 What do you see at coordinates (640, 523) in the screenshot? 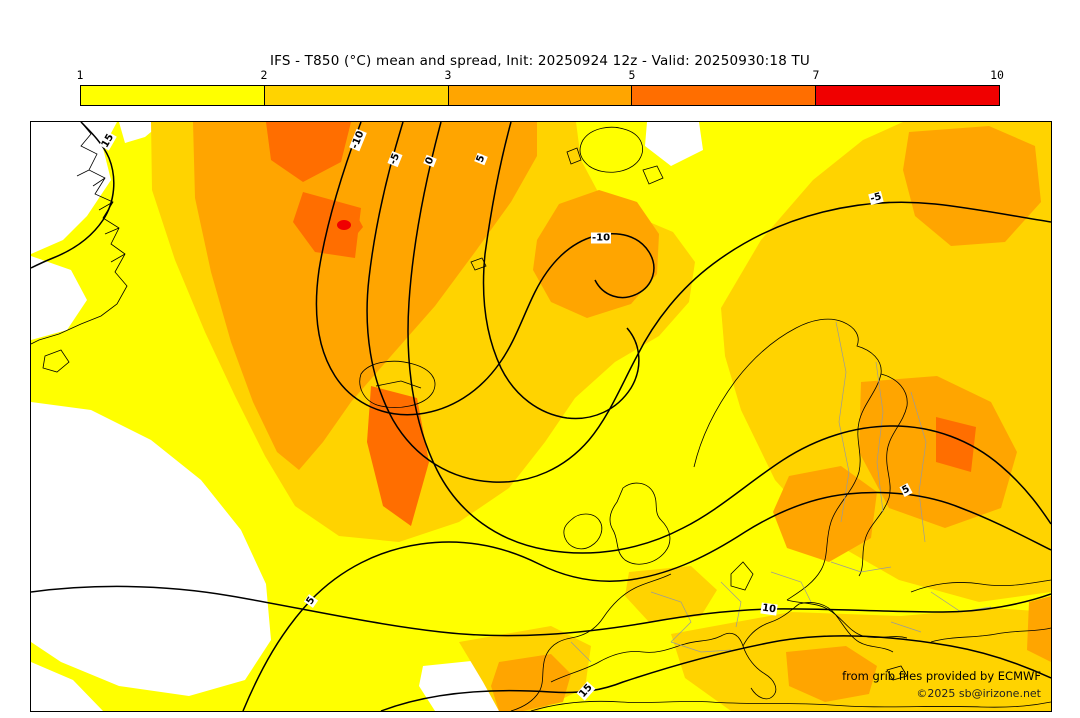
I see `coastline-britain` at bounding box center [640, 523].